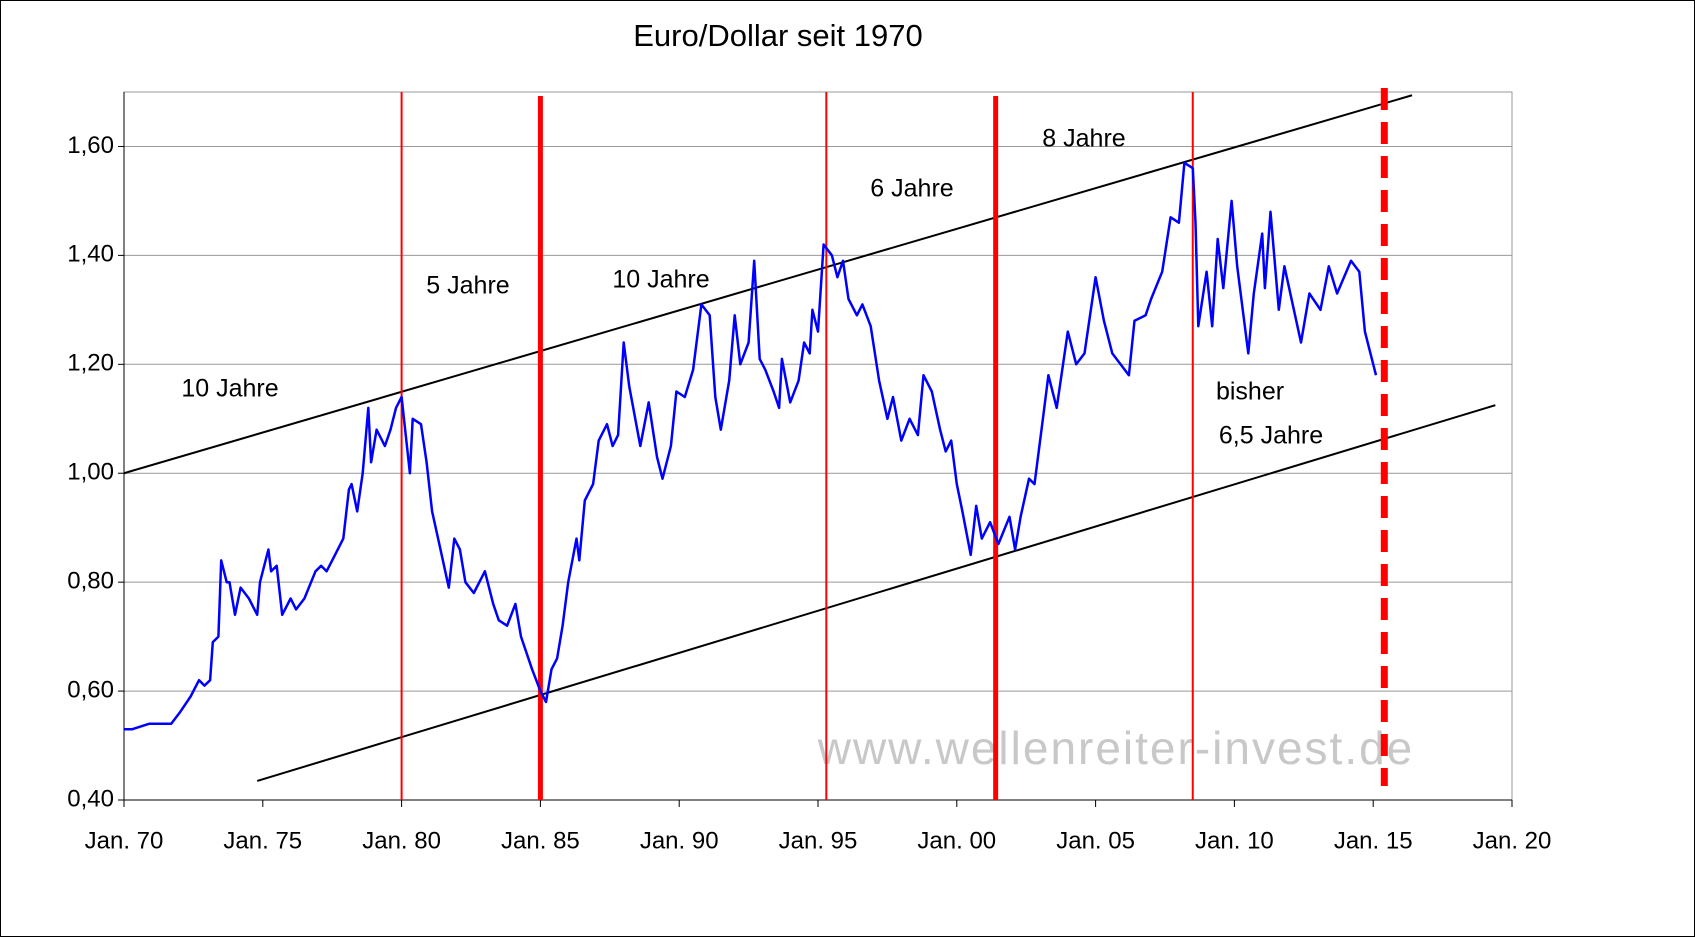 The image size is (1695, 937). I want to click on y-tick-label: 0,80, so click(90, 580).